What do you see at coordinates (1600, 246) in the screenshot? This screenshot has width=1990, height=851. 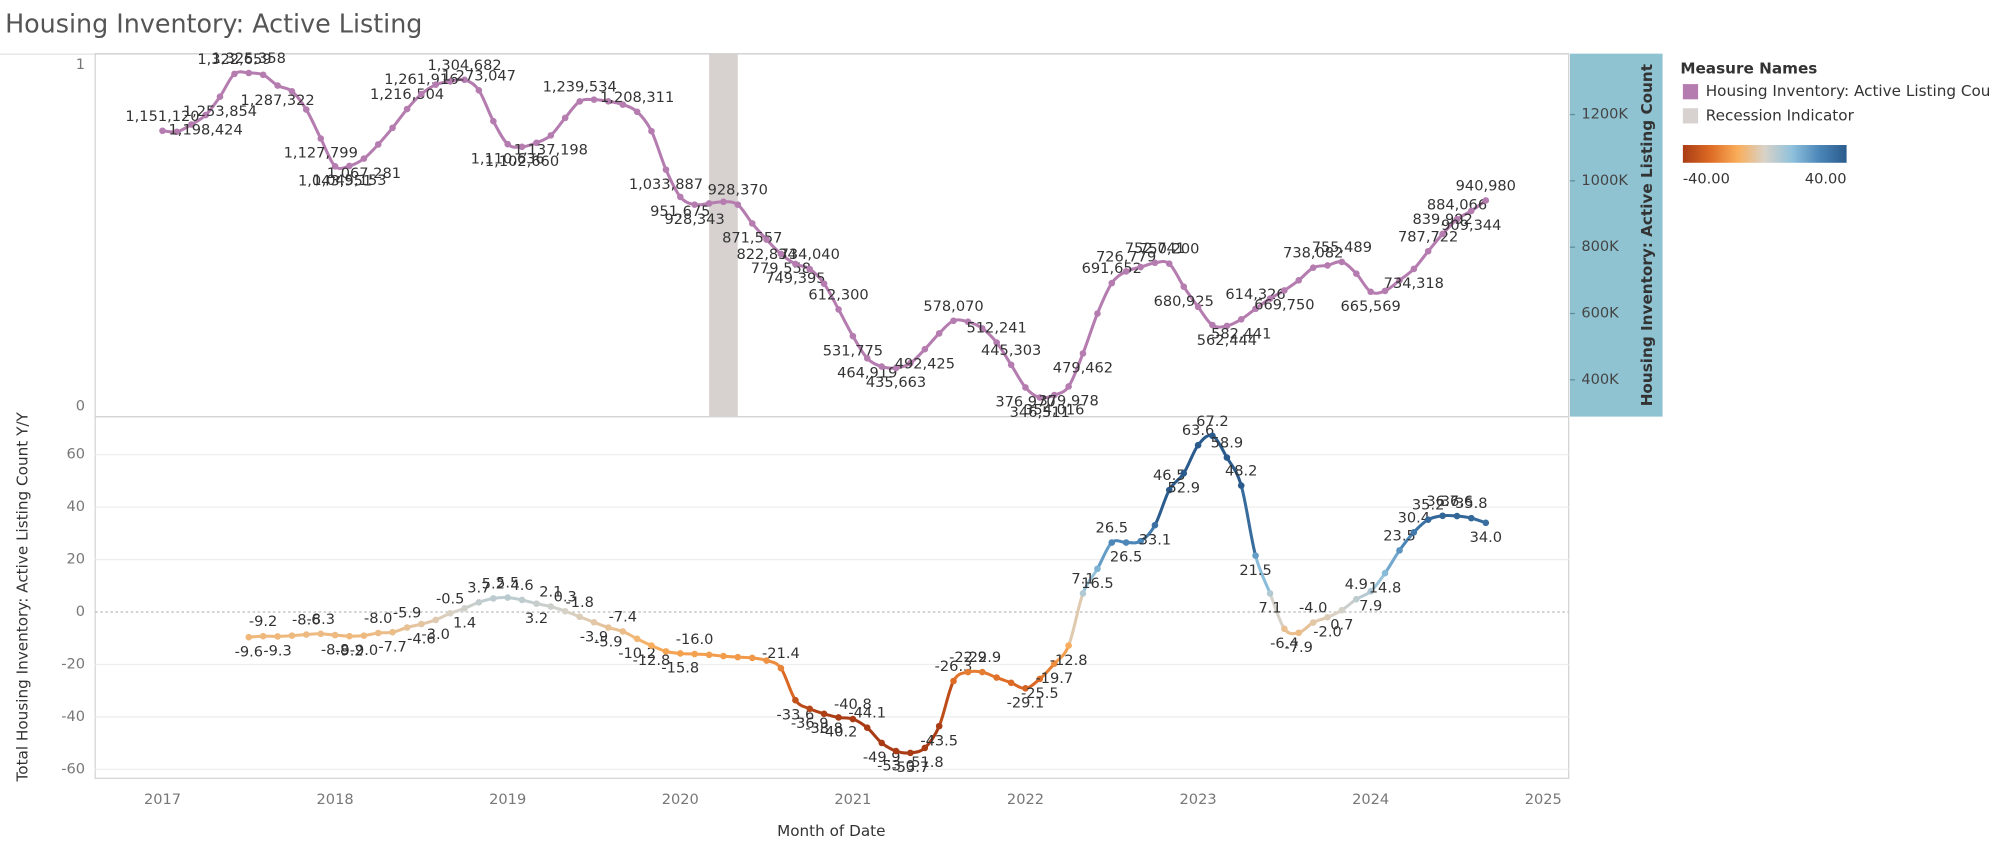 I see `y2-tick-label: 800K` at bounding box center [1600, 246].